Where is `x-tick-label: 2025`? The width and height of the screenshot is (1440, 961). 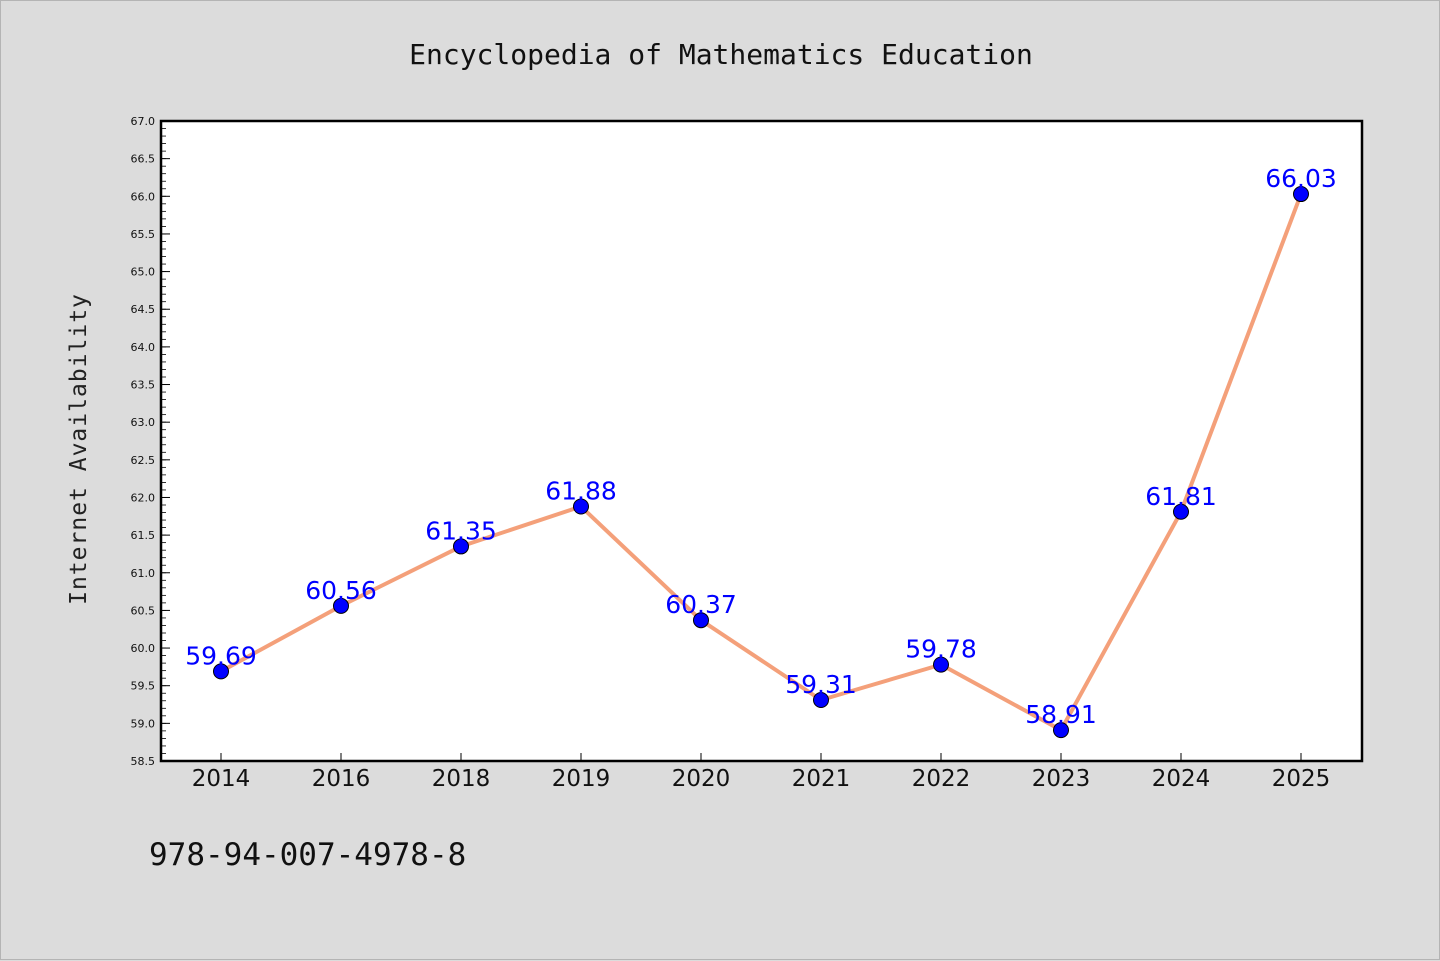 x-tick-label: 2025 is located at coordinates (1301, 779).